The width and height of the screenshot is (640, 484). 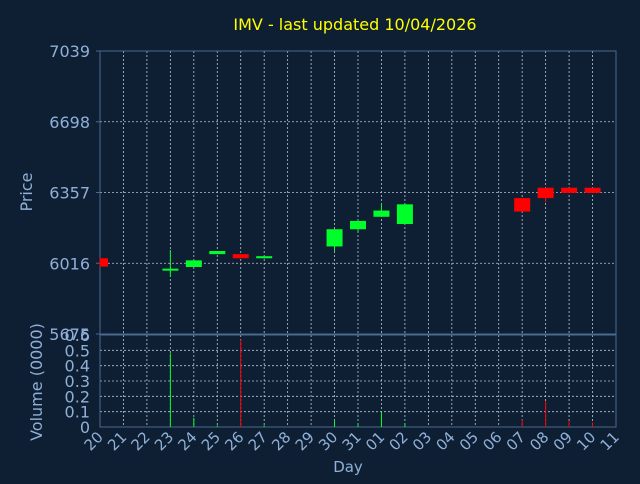 What do you see at coordinates (399, 441) in the screenshot?
I see `x-tick-label: 02` at bounding box center [399, 441].